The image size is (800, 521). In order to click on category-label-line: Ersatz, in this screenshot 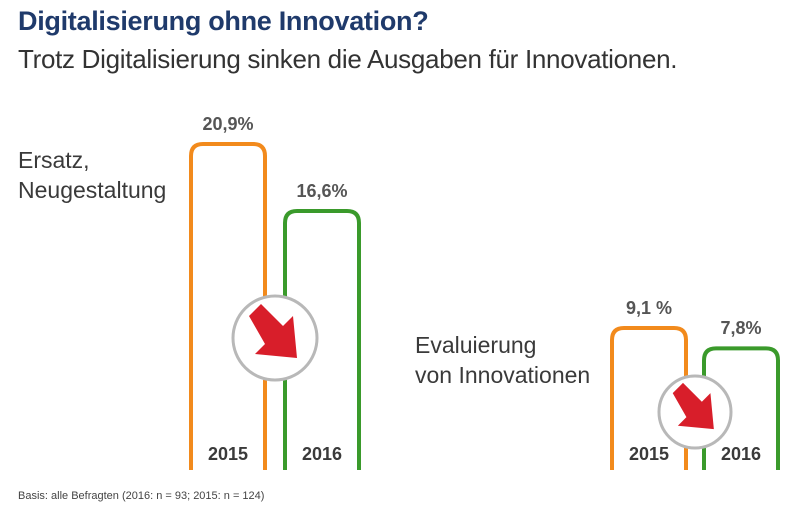, I will do `click(54, 160)`.